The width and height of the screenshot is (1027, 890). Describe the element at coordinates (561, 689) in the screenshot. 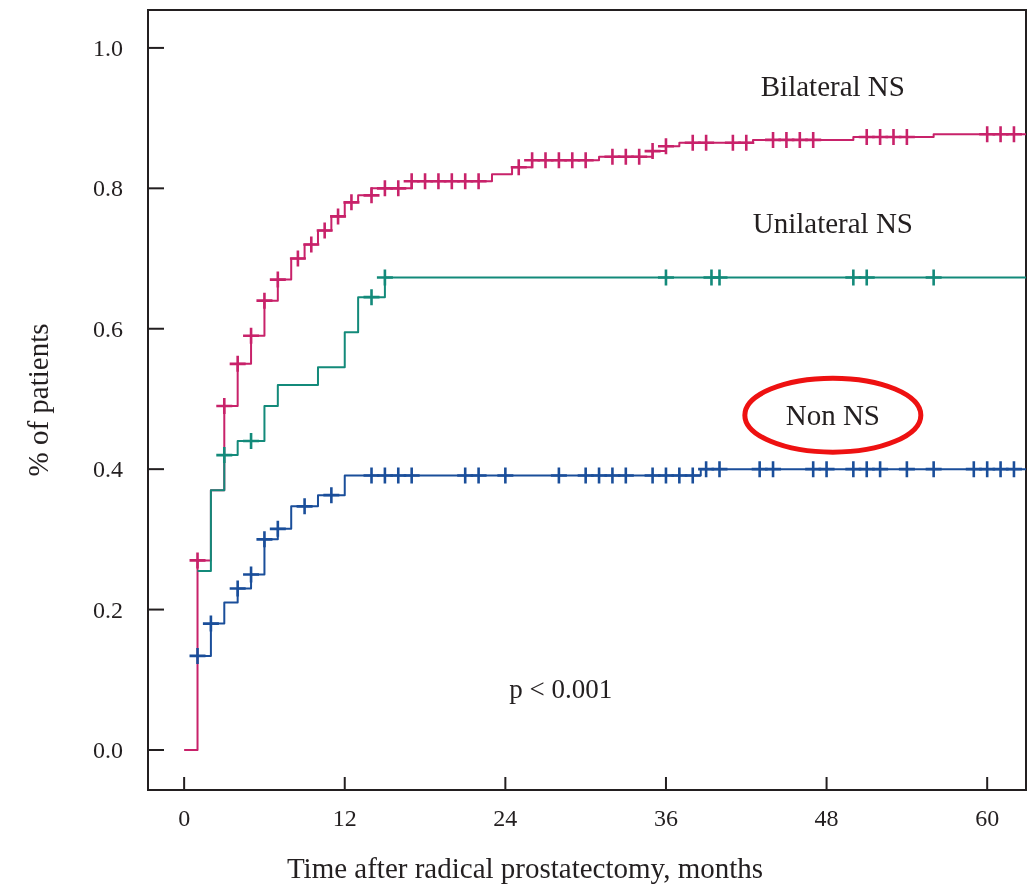

I see `annotation: p < 0.001` at that location.